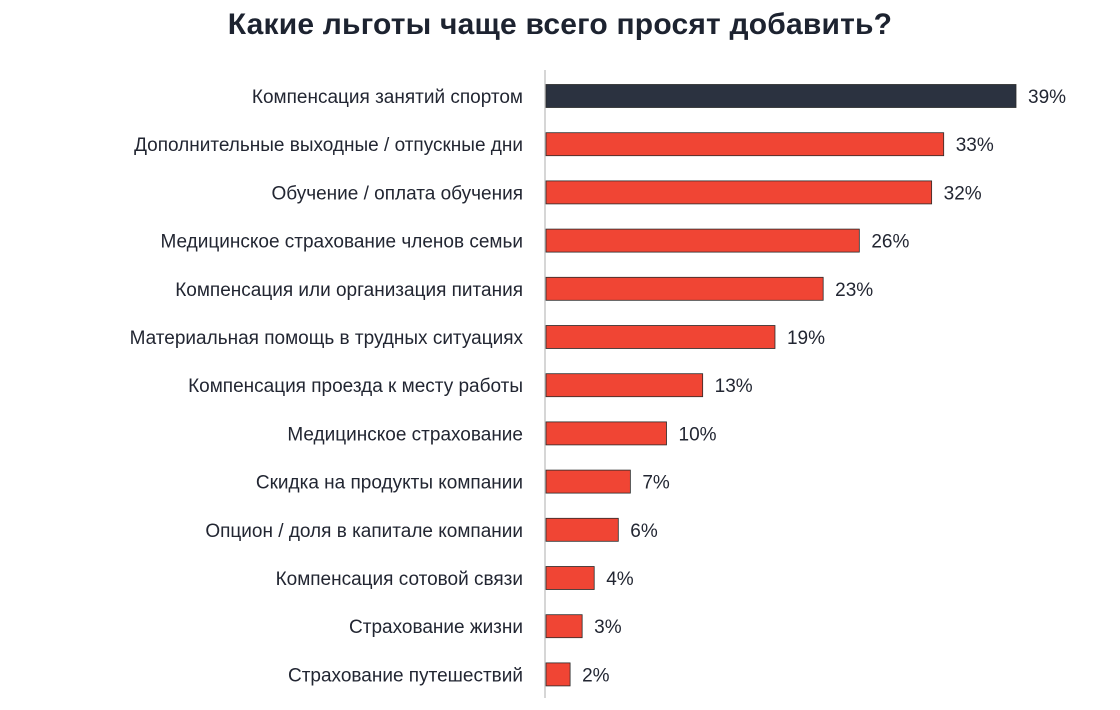 The height and width of the screenshot is (710, 1120). I want to click on category-label: Опцион / доля в капитале компании, so click(364, 531).